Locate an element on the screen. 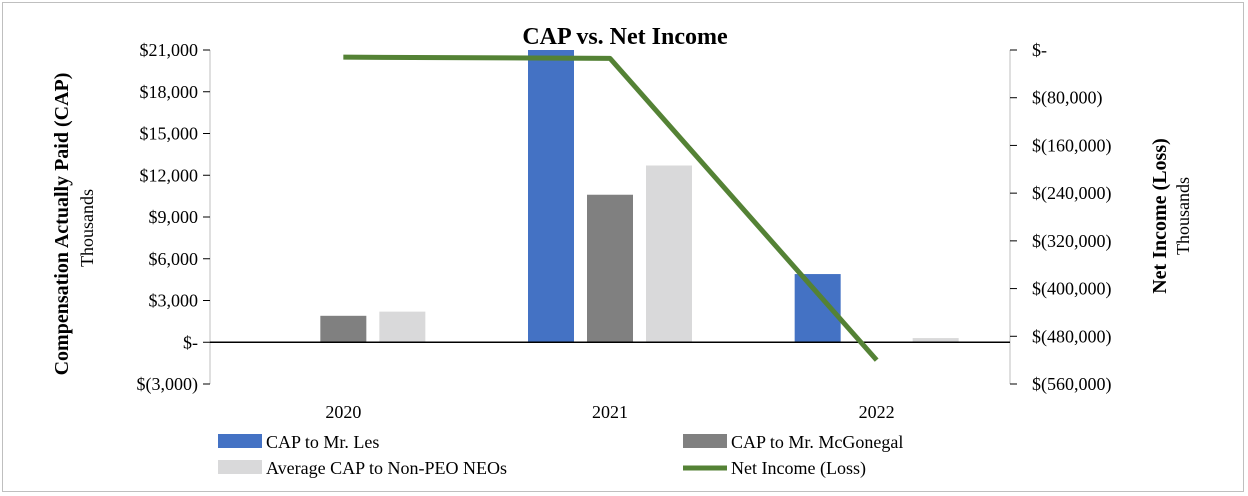 The height and width of the screenshot is (496, 1248). left-tick-label: $15,000 is located at coordinates (169, 134).